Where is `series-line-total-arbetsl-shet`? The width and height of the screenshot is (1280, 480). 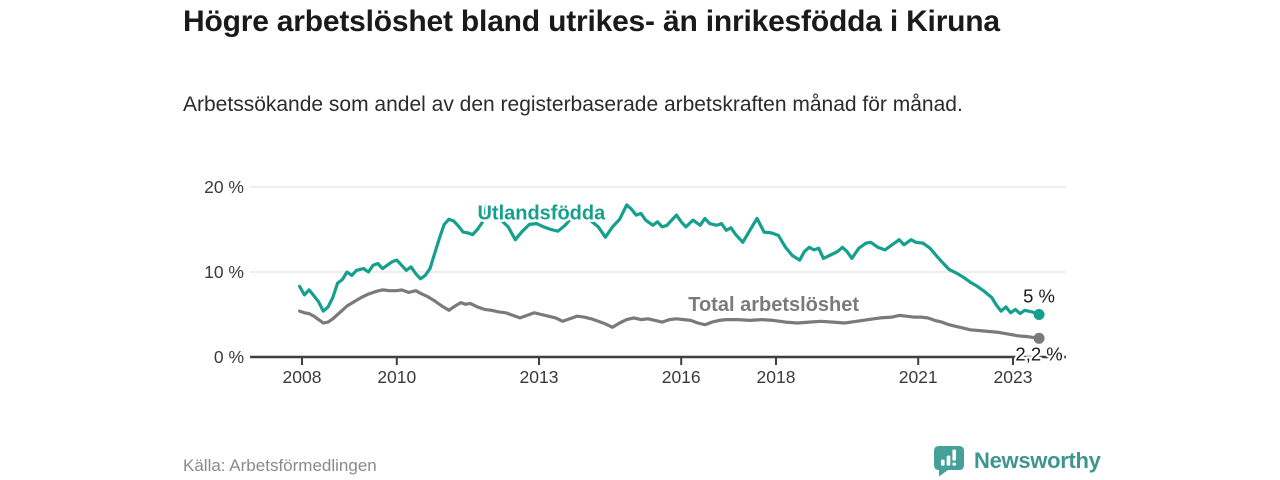 series-line-total-arbetsl-shet is located at coordinates (669, 314).